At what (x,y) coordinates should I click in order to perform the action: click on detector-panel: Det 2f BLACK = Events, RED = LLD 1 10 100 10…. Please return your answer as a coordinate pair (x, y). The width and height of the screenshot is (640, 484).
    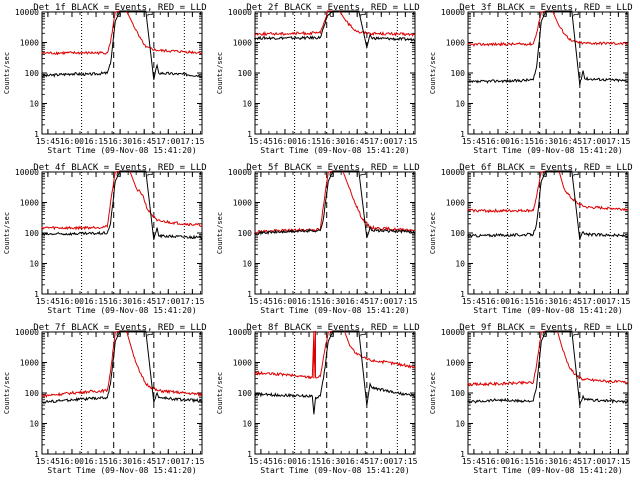
    Looking at the image, I should click on (318, 79).